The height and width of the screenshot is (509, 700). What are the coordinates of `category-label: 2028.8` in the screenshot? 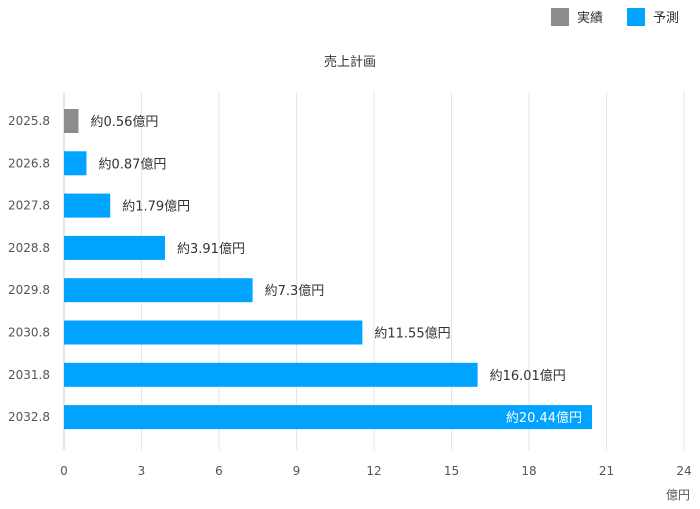 It's located at (29, 248).